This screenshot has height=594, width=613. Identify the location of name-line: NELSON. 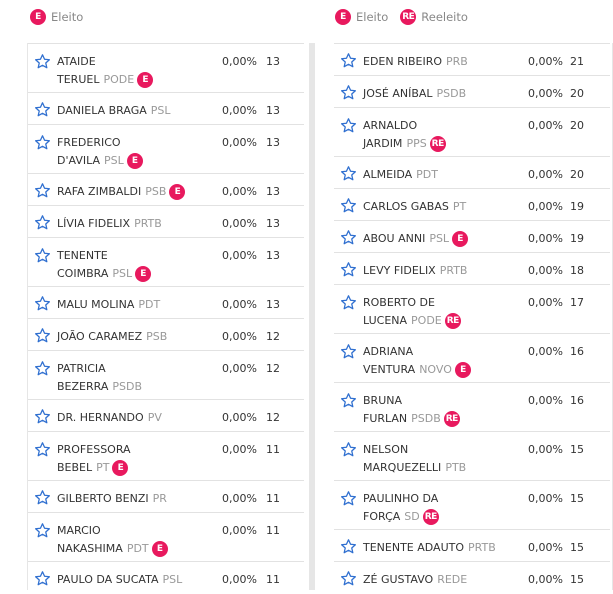
(414, 450).